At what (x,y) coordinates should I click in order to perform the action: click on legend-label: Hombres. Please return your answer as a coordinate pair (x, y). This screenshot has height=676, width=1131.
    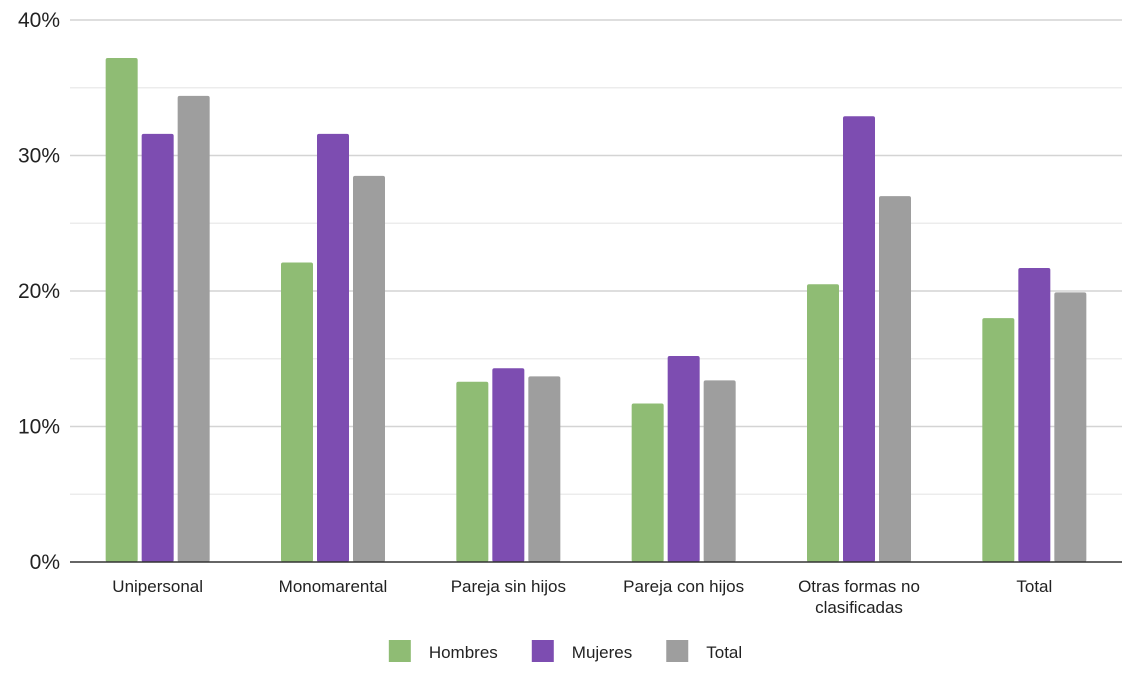
    Looking at the image, I should click on (463, 652).